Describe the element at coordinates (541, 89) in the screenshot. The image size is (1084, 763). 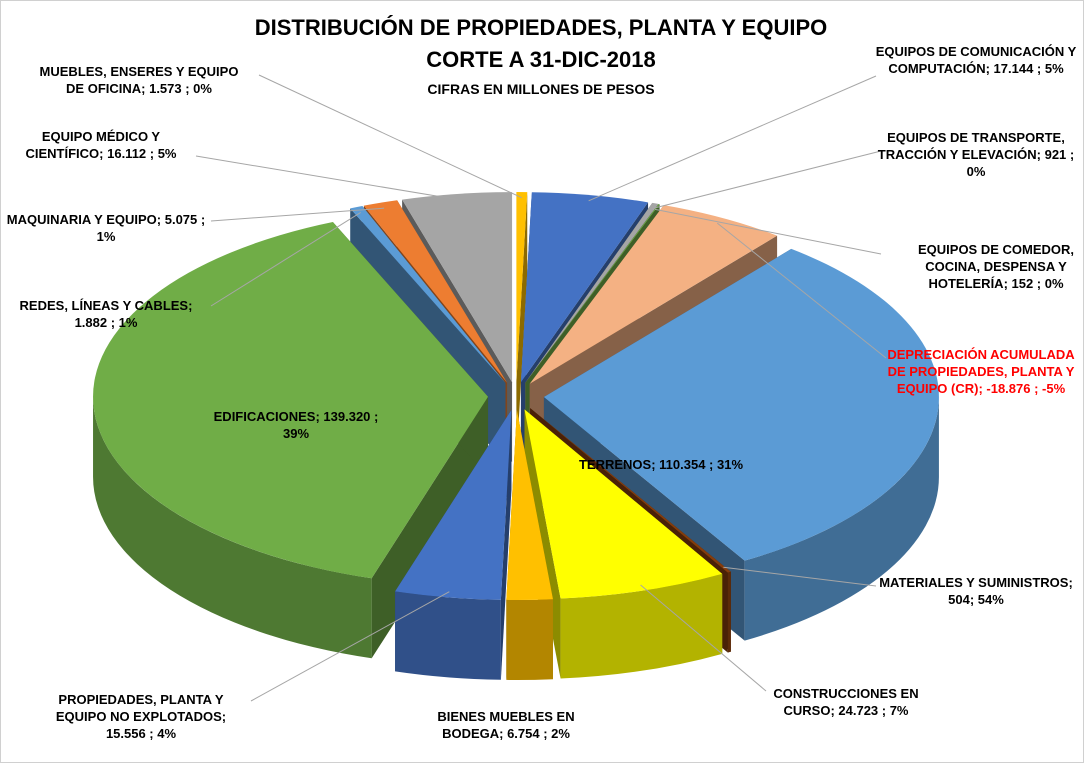
I see `chart-note: CIFRAS EN MILLONES DE PESOS` at that location.